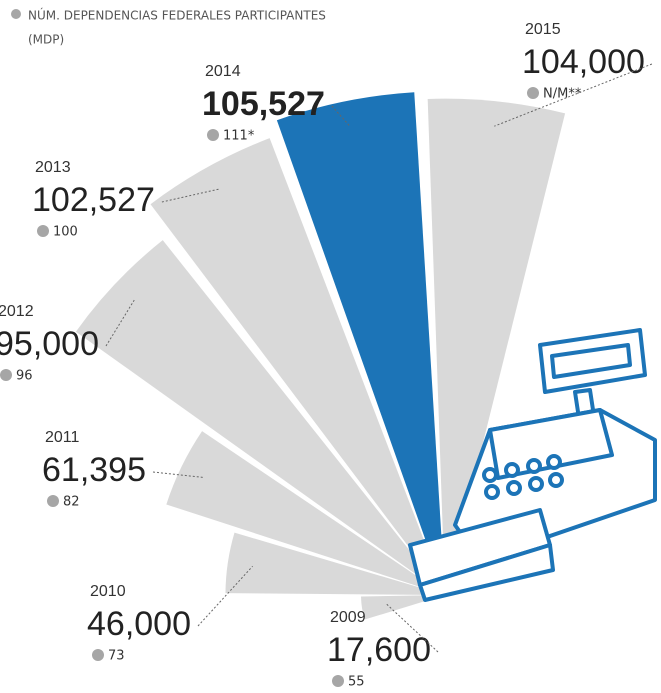 The width and height of the screenshot is (661, 693). Describe the element at coordinates (139, 624) in the screenshot. I see `value-label: 46,000` at that location.